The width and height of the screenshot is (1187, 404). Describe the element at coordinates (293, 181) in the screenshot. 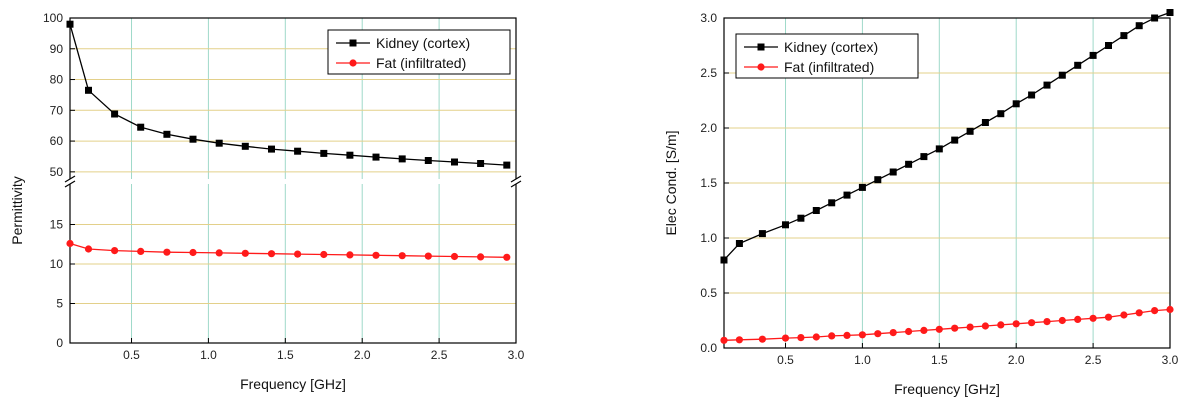

I see `axis-break-gap` at that location.